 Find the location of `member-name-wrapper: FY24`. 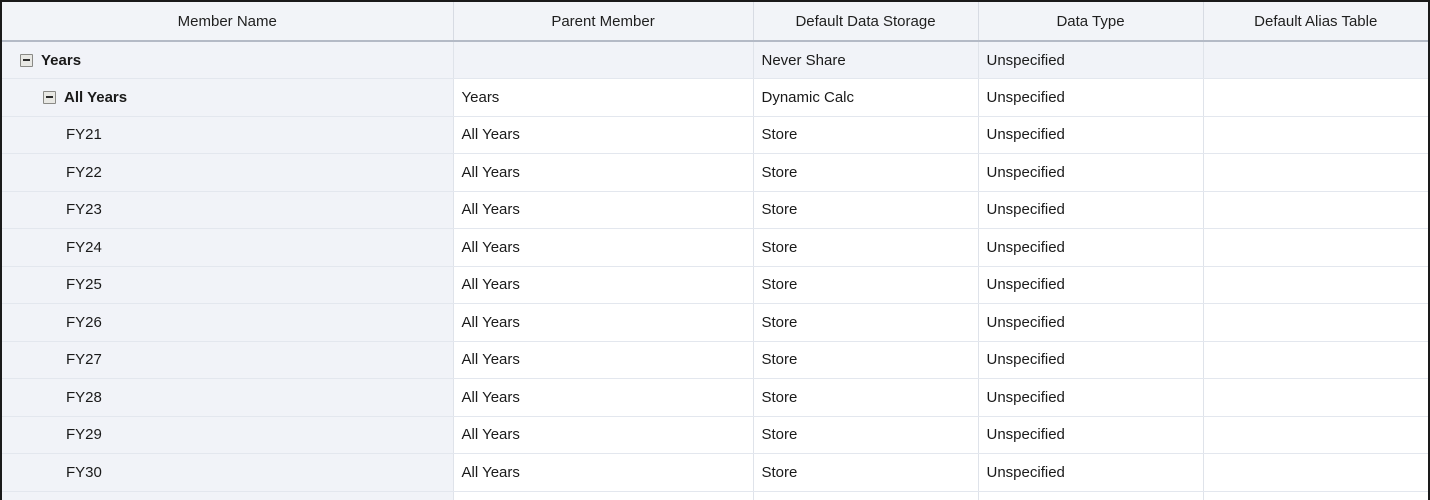

member-name-wrapper: FY24 is located at coordinates (227, 247).